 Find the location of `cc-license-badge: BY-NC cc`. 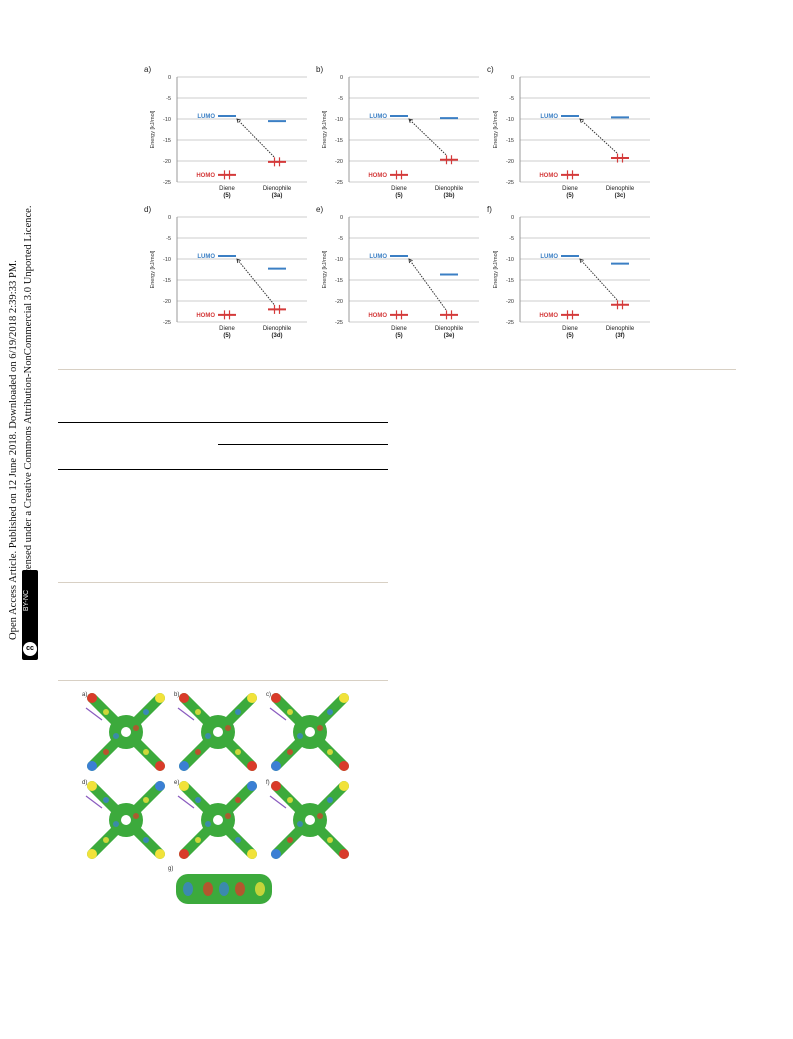

cc-license-badge: BY-NC cc is located at coordinates (30, 615).